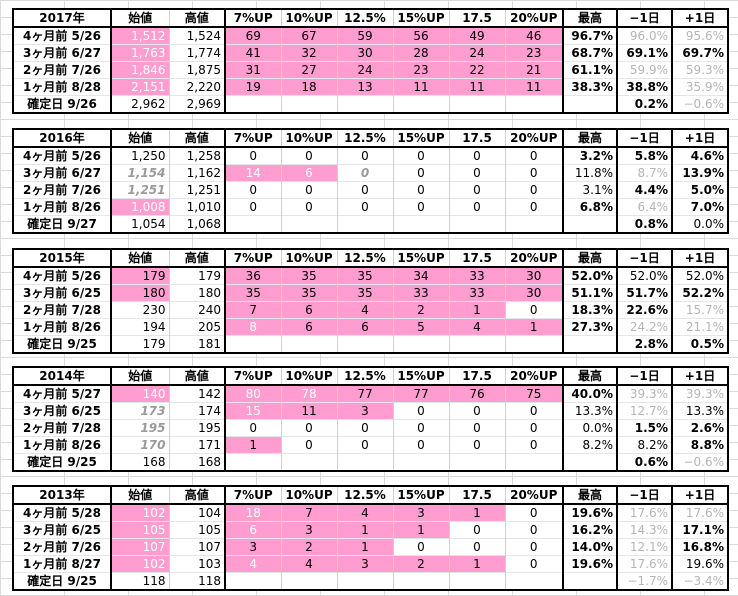 The width and height of the screenshot is (738, 596). Describe the element at coordinates (364, 87) in the screenshot. I see `up-cell: 13` at that location.